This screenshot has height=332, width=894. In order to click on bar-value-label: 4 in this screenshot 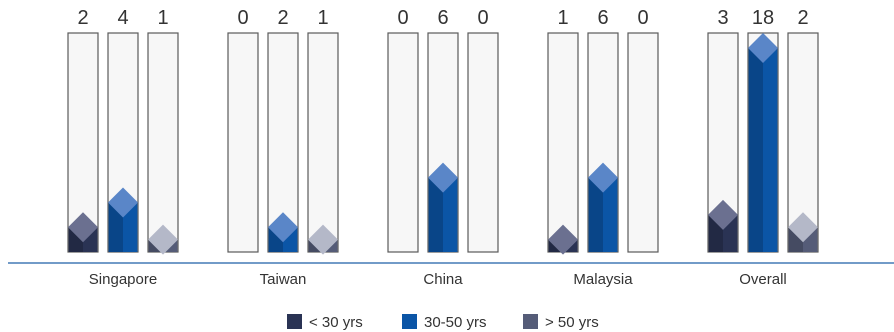, I will do `click(122, 18)`.